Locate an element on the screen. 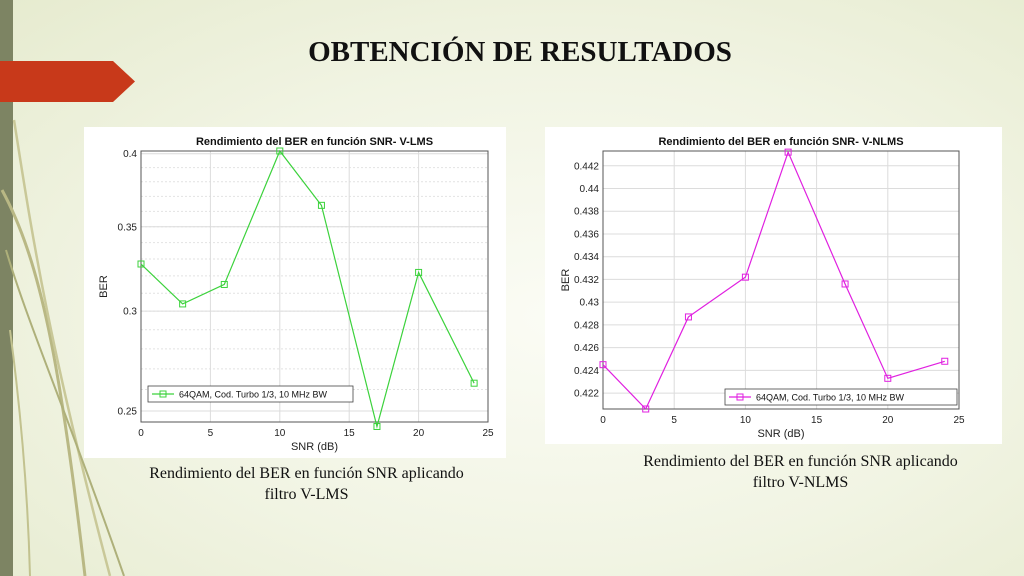  y-tick-label: 0.44 is located at coordinates (590, 189).